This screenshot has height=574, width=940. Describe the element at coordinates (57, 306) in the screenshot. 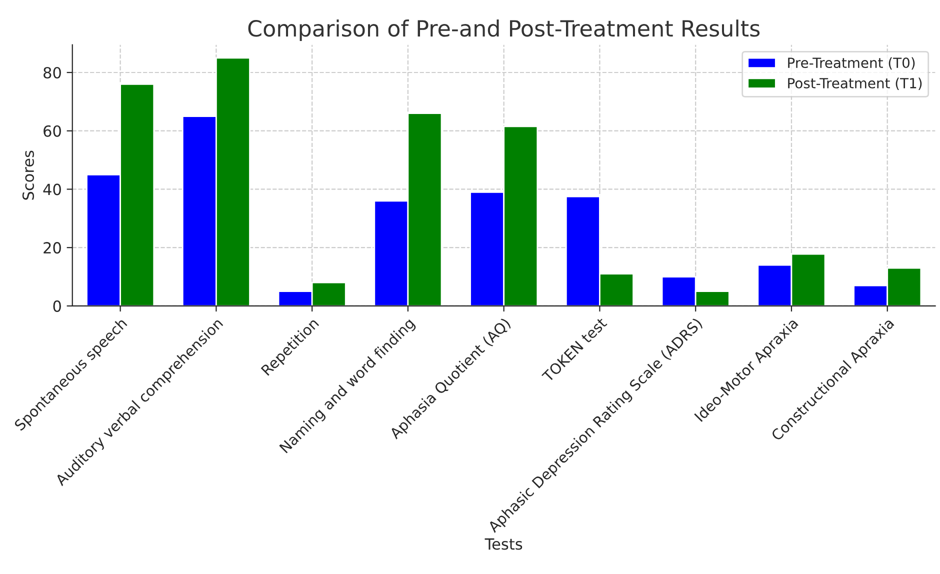

I see `y-tick-label: 0` at that location.